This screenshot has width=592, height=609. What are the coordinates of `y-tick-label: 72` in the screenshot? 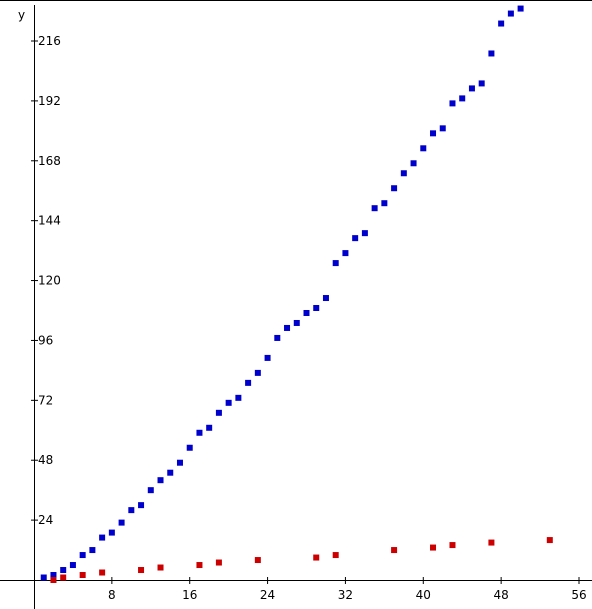 It's located at (45, 400).